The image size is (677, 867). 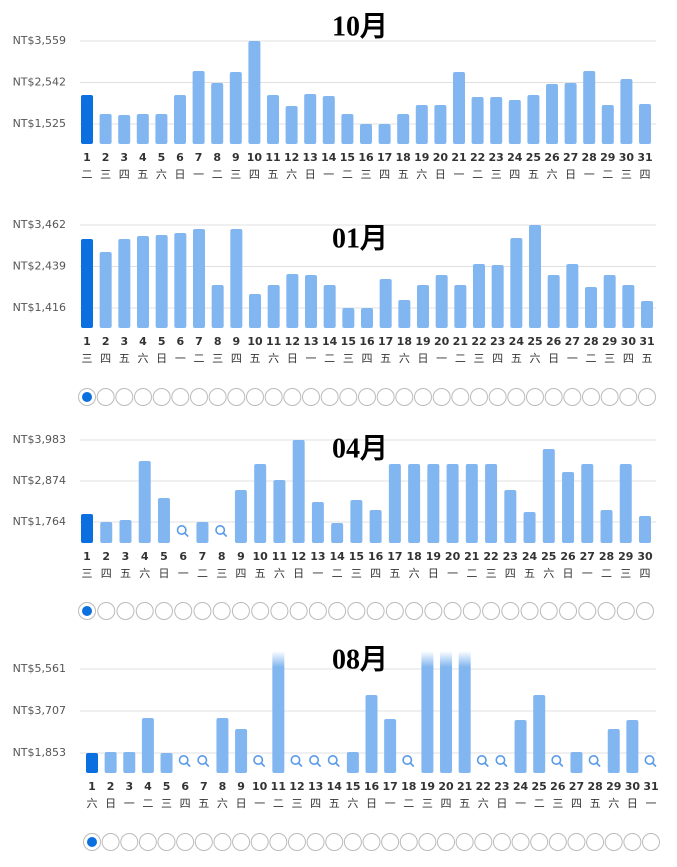 What do you see at coordinates (517, 341) in the screenshot?
I see `day-label: 24` at bounding box center [517, 341].